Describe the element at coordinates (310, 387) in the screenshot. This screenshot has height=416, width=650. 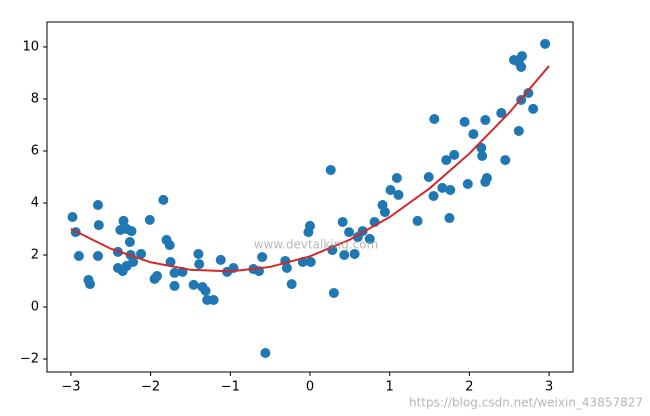
I see `x-tick-label: 0` at that location.